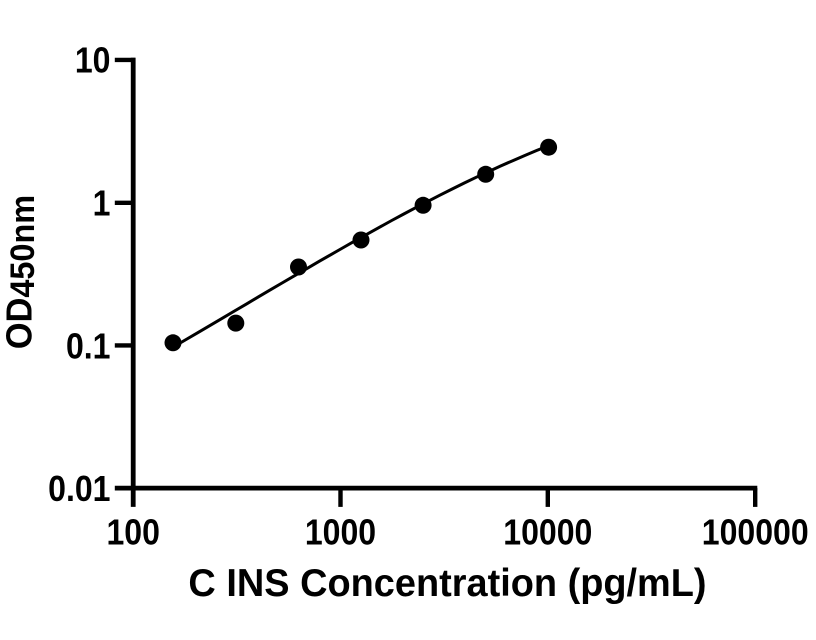 The image size is (816, 640). I want to click on svg-text: 10, so click(93, 61).